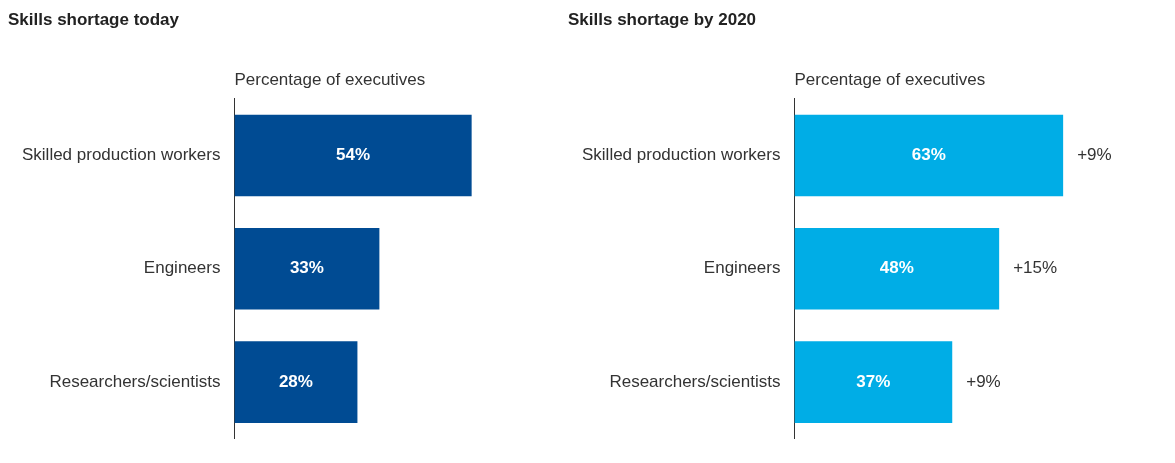  What do you see at coordinates (662, 19) in the screenshot?
I see `chart-title: Skills shortage by 2020` at bounding box center [662, 19].